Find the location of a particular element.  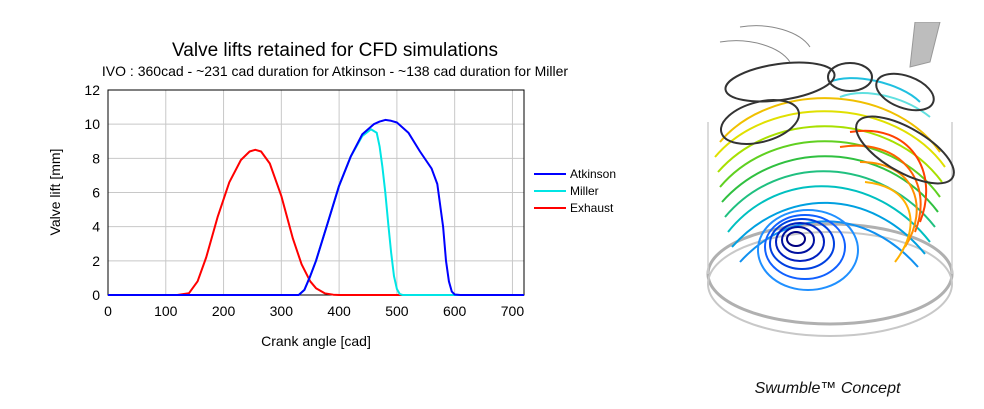

y-tick-label: 4 is located at coordinates (96, 227).